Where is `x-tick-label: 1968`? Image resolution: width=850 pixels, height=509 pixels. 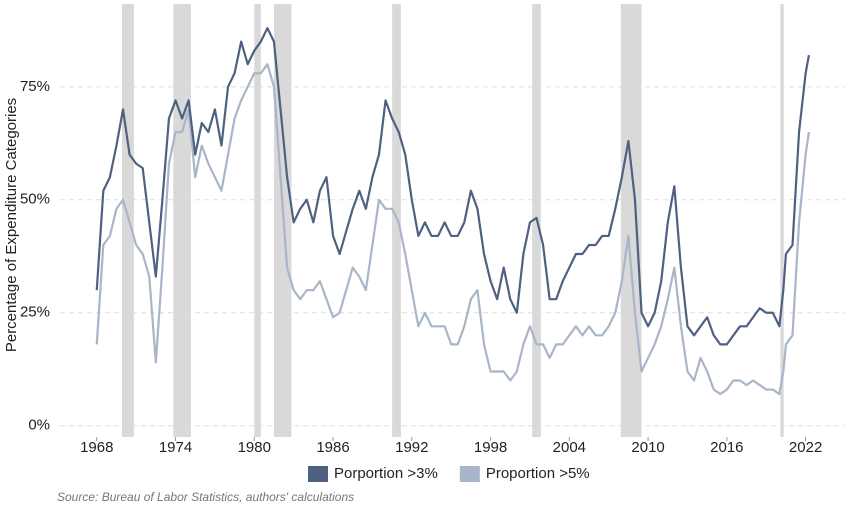 x-tick-label: 1968 is located at coordinates (96, 447).